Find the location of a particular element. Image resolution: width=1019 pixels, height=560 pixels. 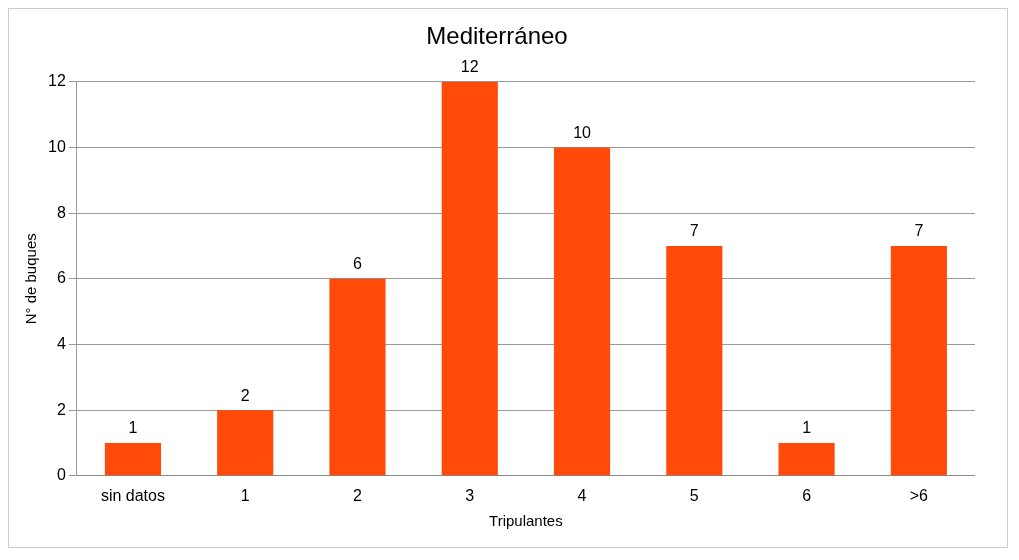

y-tick-label: 12 is located at coordinates (57, 81).